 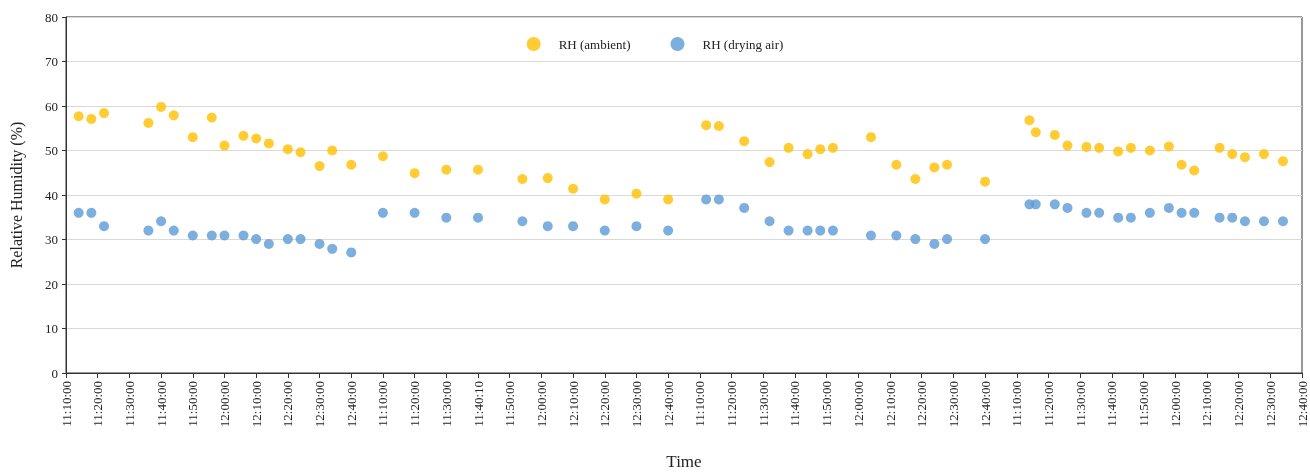 What do you see at coordinates (51, 61) in the screenshot?
I see `y-tick-label: 70` at bounding box center [51, 61].